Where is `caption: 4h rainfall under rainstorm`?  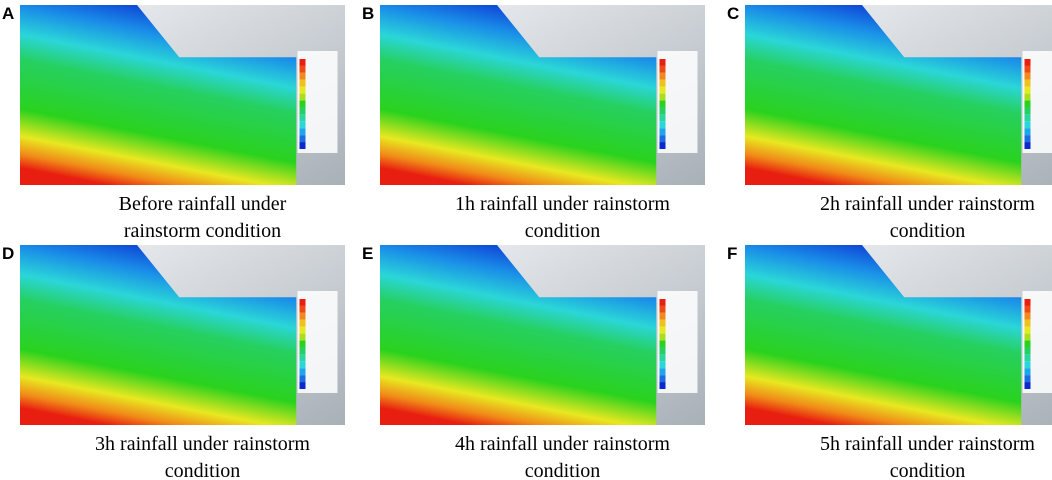 caption: 4h rainfall under rainstorm is located at coordinates (562, 444).